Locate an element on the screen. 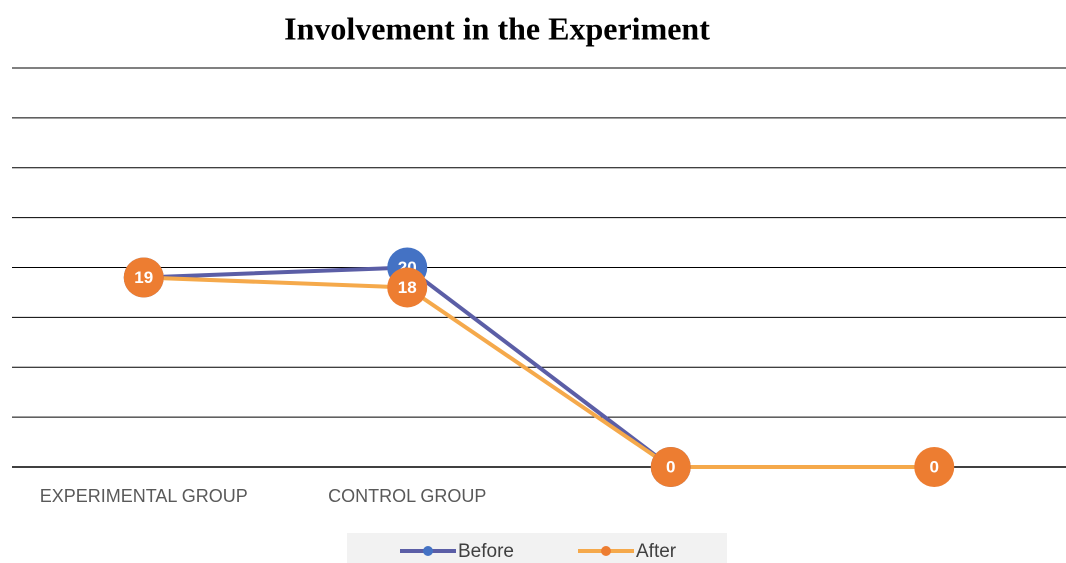  data-label: 18 is located at coordinates (407, 287).